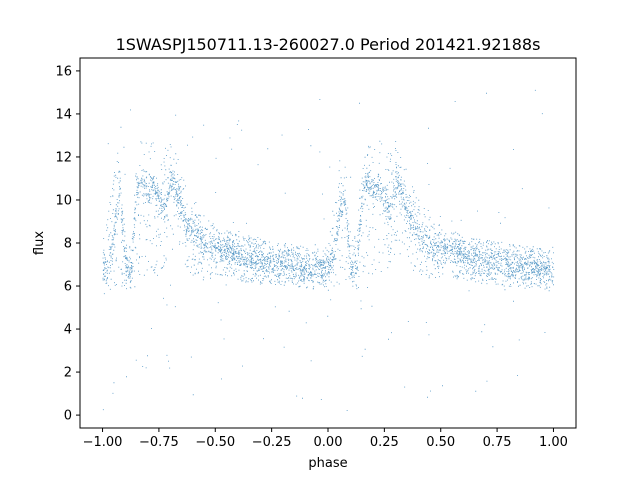 Image resolution: width=640 pixels, height=480 pixels. I want to click on y-tick-label: 16, so click(63, 71).